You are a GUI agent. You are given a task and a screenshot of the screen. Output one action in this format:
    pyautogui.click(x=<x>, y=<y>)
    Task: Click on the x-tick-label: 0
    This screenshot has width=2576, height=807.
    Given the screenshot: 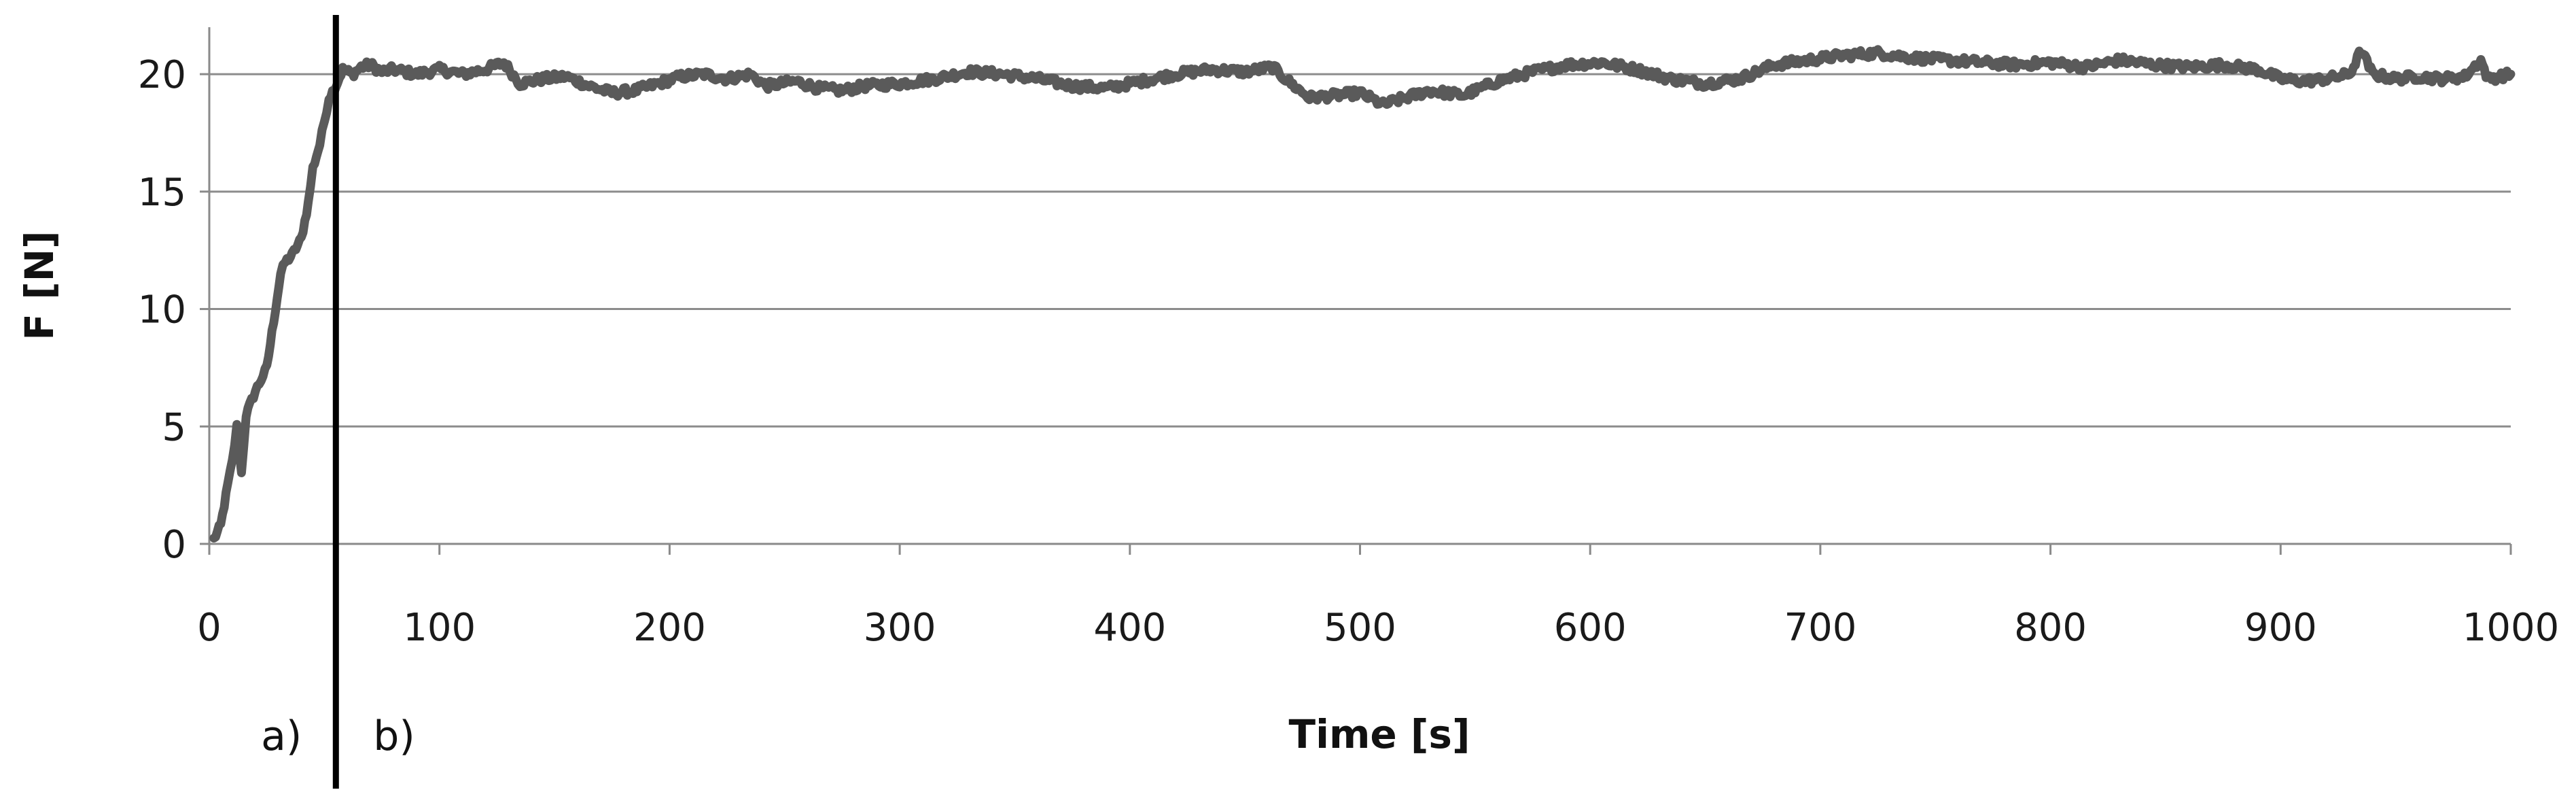 What is the action you would take?
    pyautogui.click(x=209, y=628)
    